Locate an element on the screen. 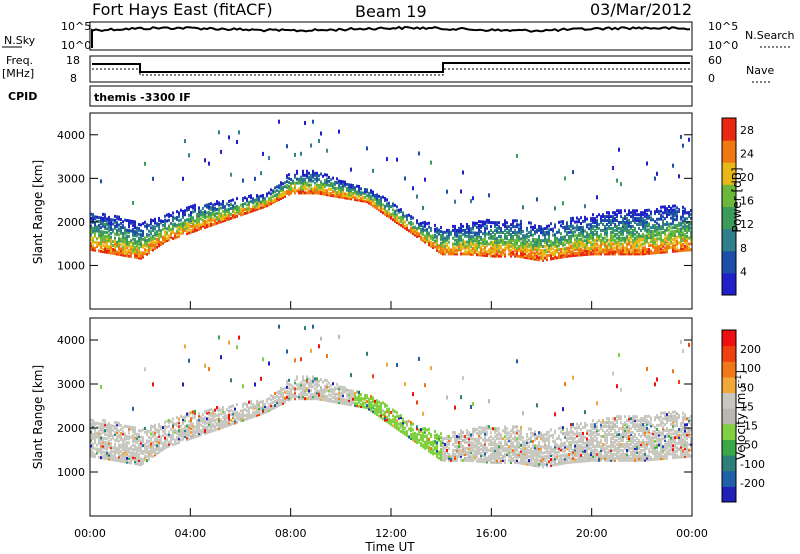 The image size is (800, 554). freq-label: Freq. is located at coordinates (19, 60).